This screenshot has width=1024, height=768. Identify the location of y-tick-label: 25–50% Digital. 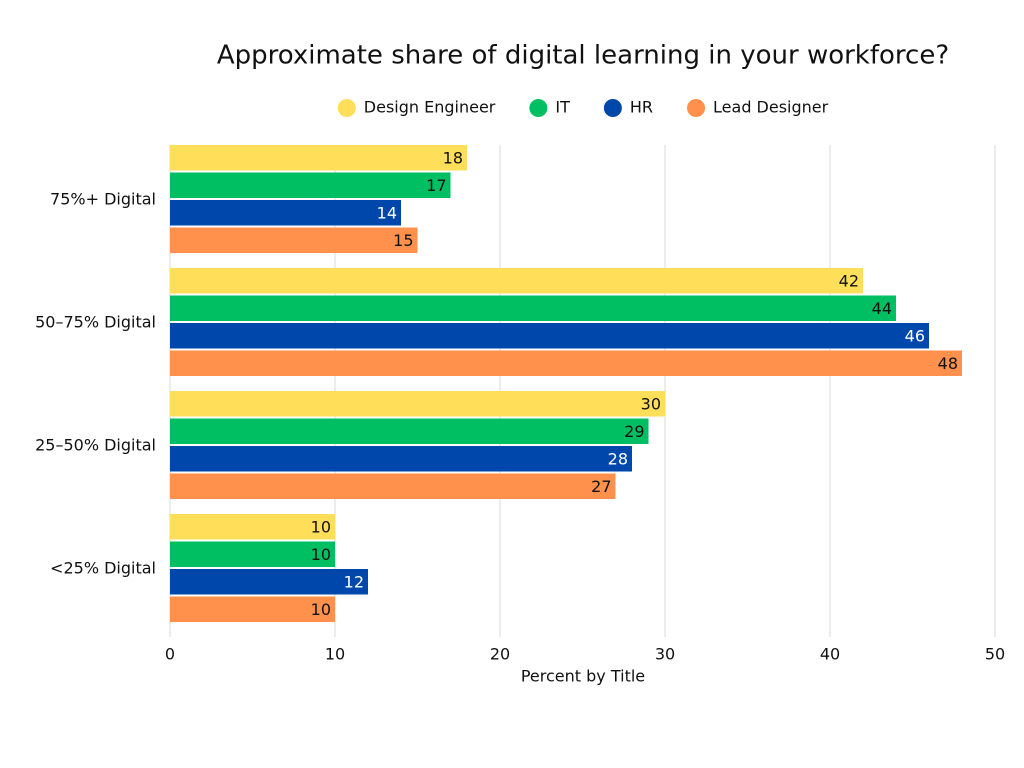
(95, 445).